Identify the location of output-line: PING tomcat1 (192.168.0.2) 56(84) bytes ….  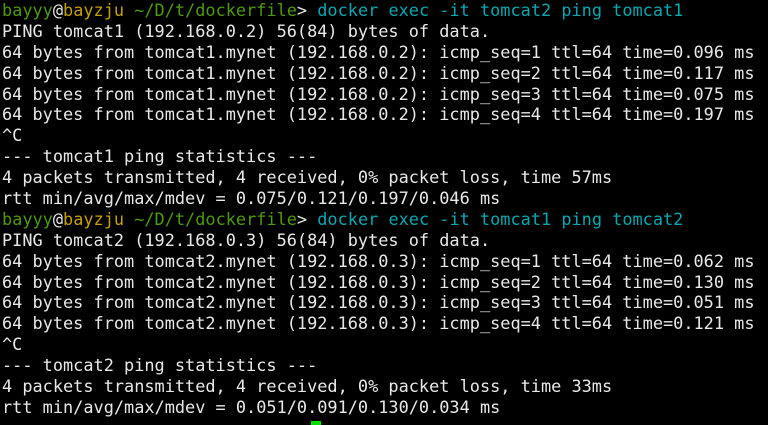
(246, 30).